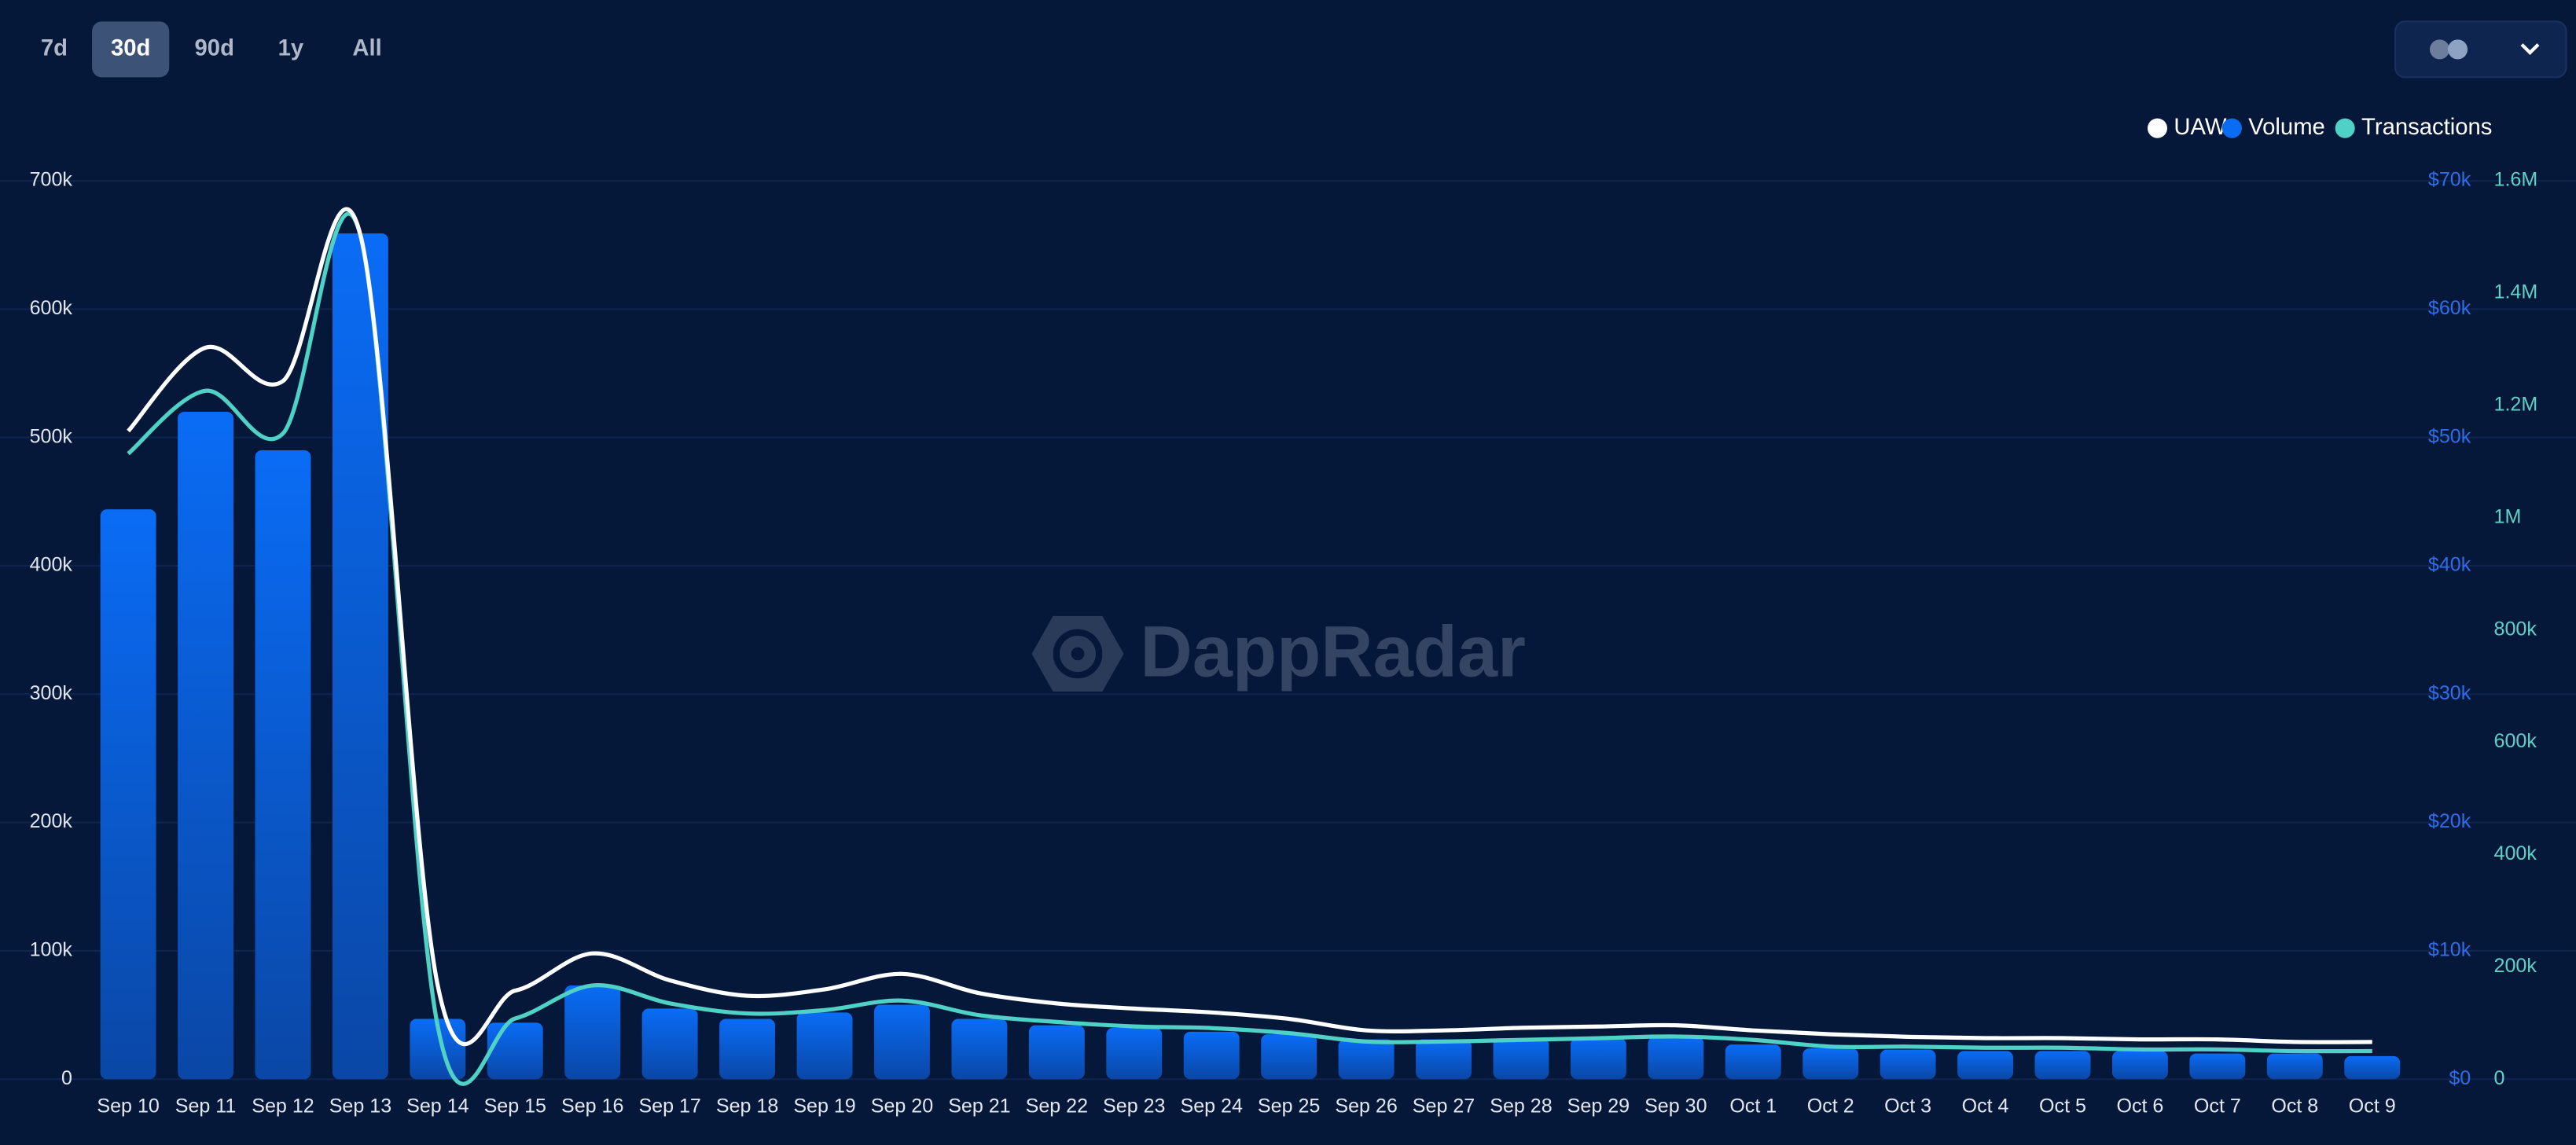 The image size is (2576, 1145). What do you see at coordinates (2508, 516) in the screenshot?
I see `y3-tick-label: 1M` at bounding box center [2508, 516].